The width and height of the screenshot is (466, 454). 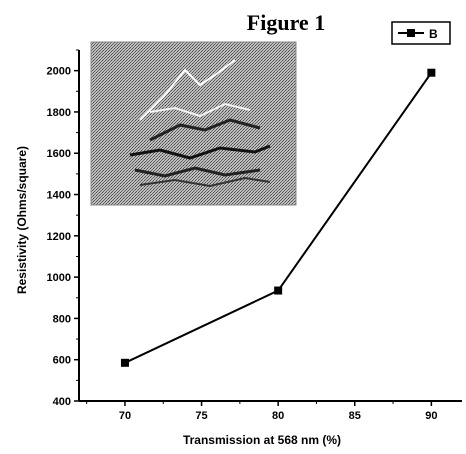 I want to click on y-tick-label: 2000, so click(x=59, y=72).